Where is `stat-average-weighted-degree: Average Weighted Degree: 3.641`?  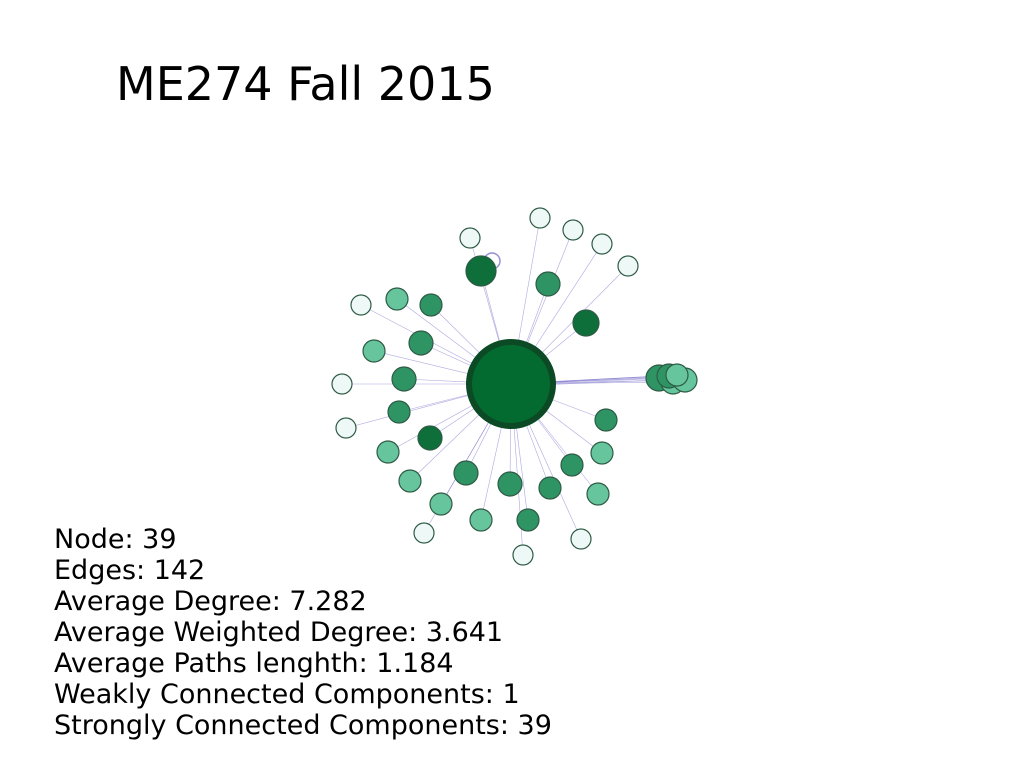
stat-average-weighted-degree: Average Weighted Degree: 3.641 is located at coordinates (279, 632).